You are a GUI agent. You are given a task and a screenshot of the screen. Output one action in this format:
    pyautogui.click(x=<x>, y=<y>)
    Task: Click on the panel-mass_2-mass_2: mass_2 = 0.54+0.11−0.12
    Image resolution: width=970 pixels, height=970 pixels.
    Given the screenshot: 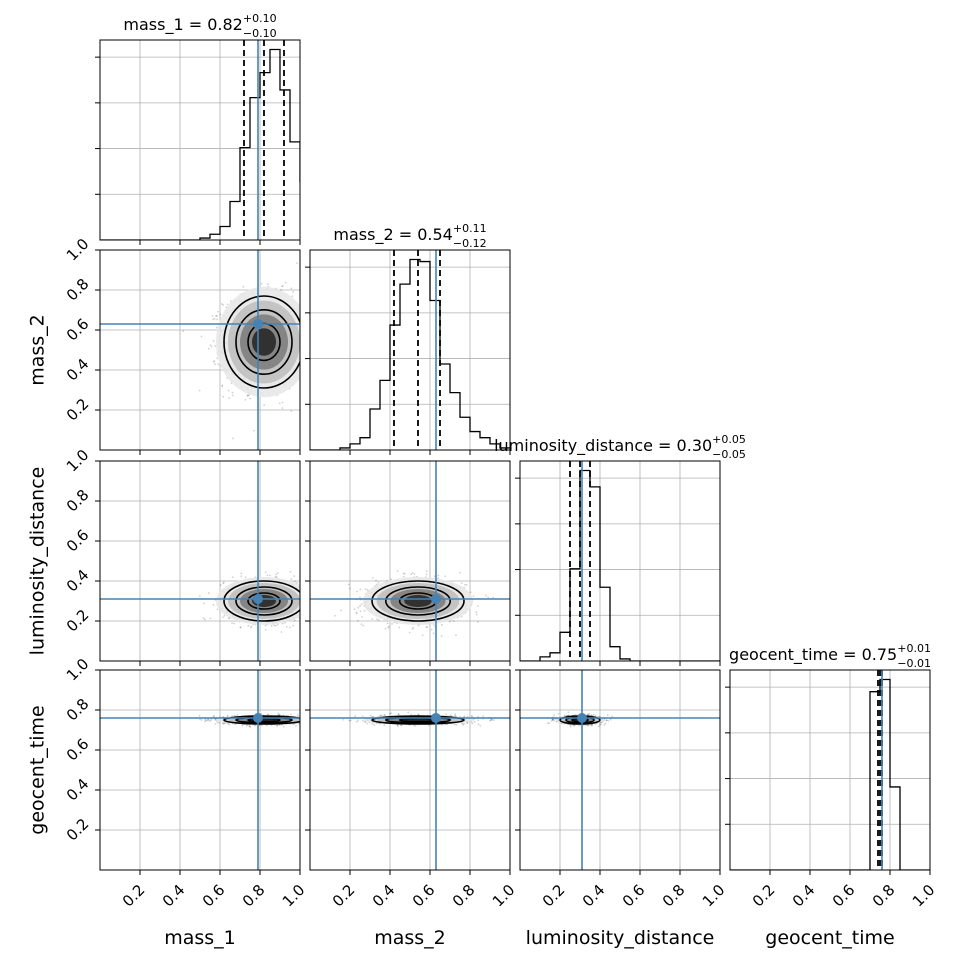 What is the action you would take?
    pyautogui.click(x=408, y=338)
    